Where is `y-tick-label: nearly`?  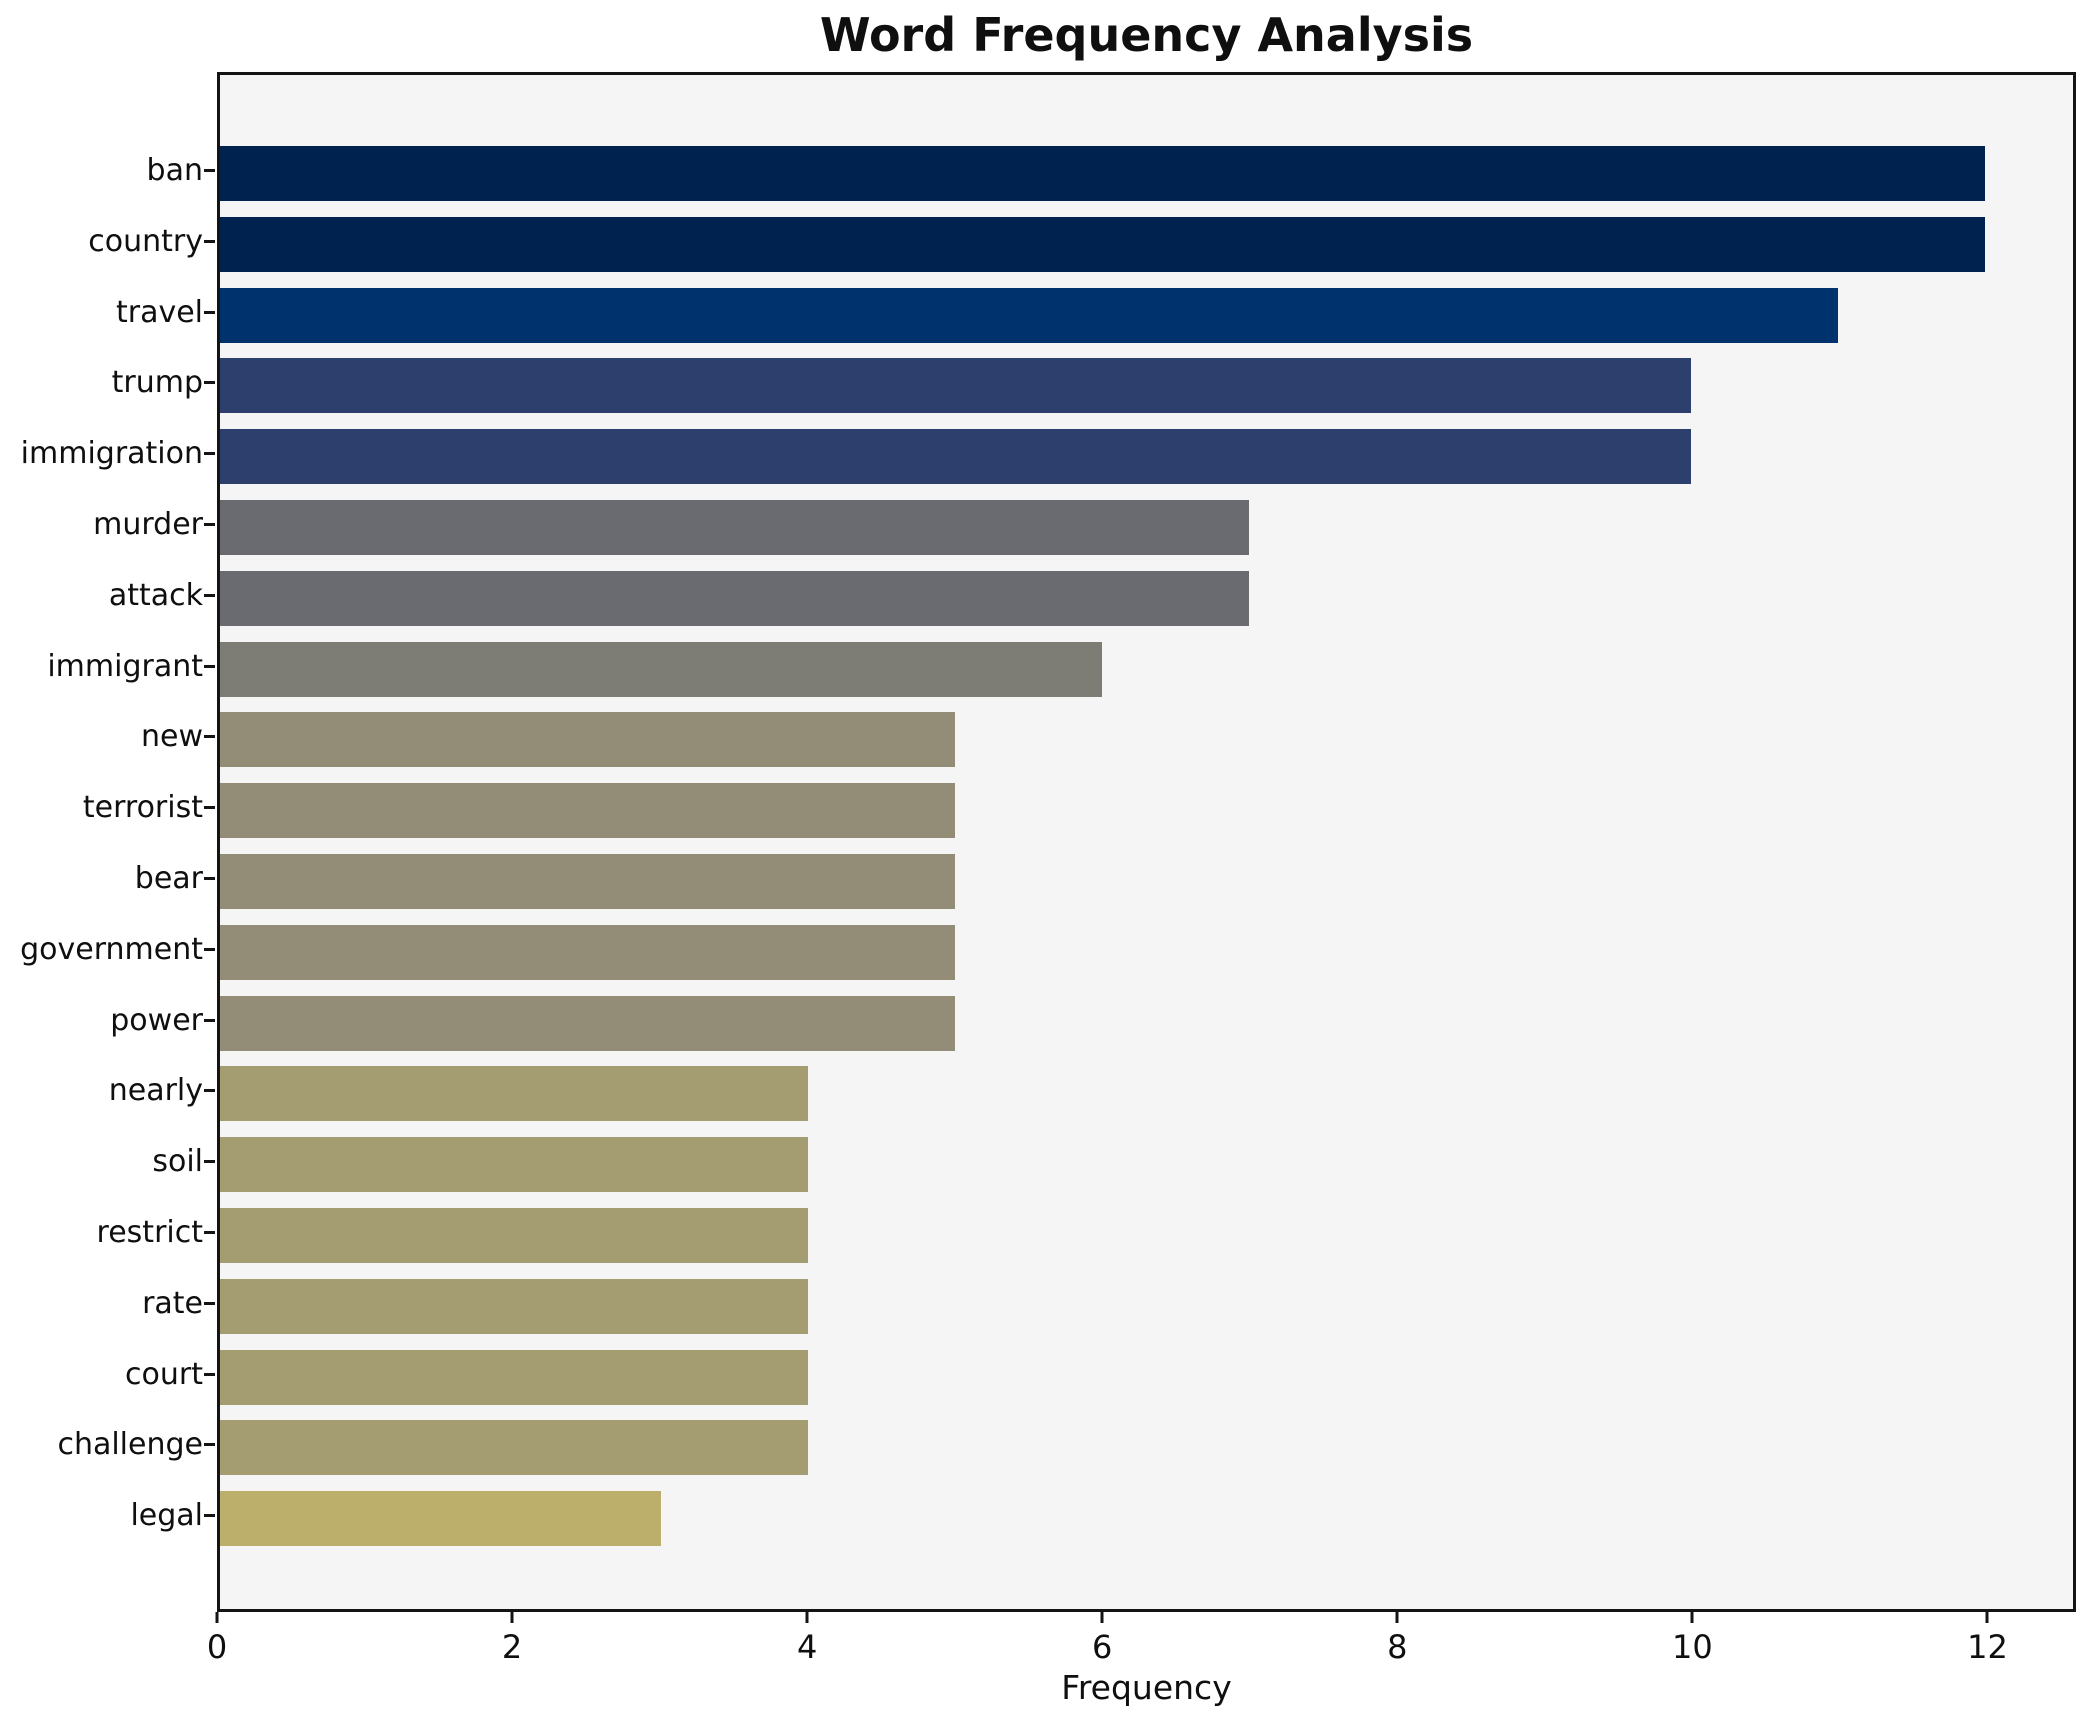
y-tick-label: nearly is located at coordinates (155, 1091).